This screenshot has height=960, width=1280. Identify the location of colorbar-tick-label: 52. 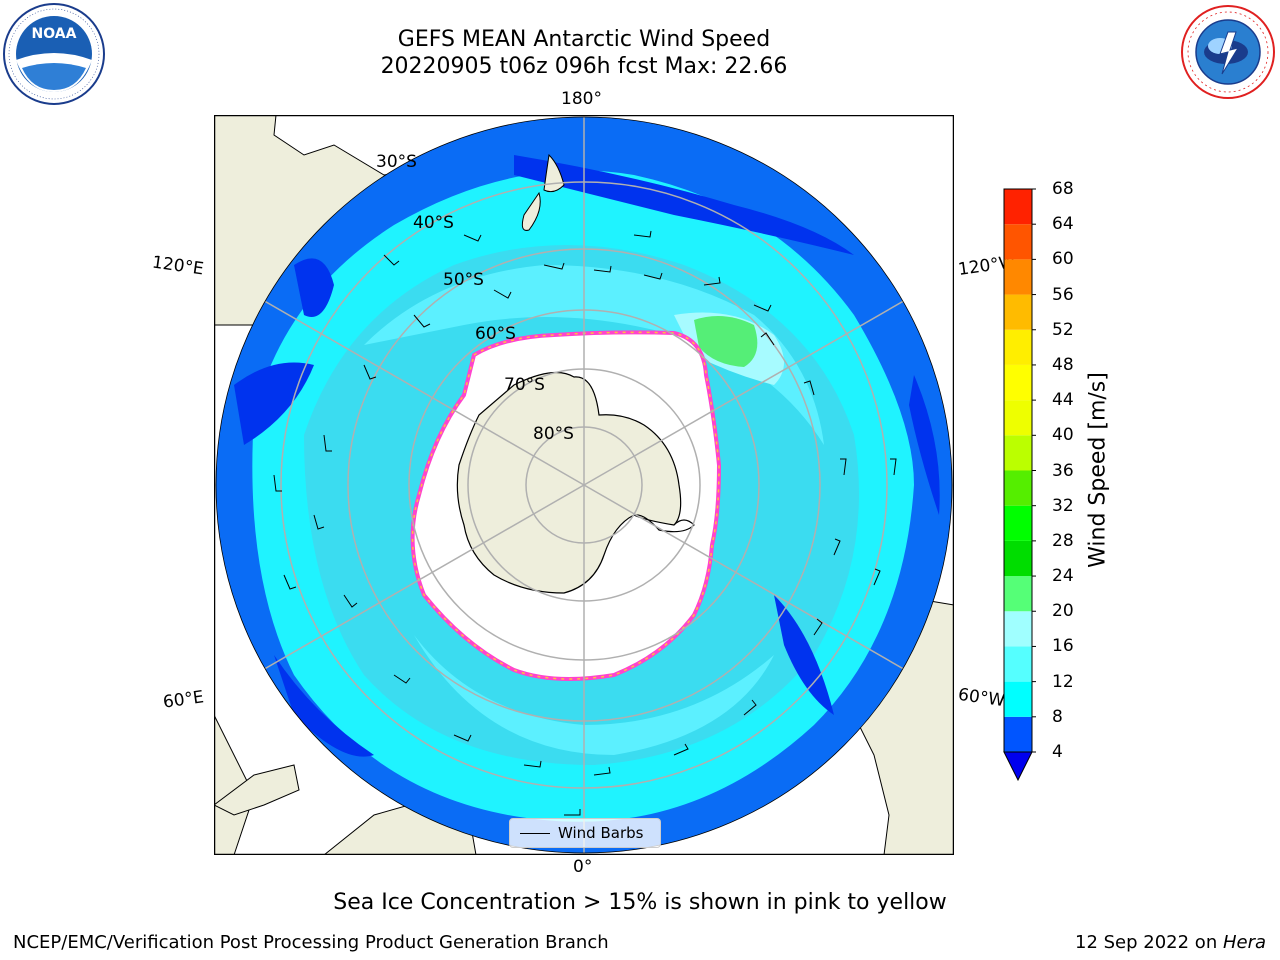
(1063, 329).